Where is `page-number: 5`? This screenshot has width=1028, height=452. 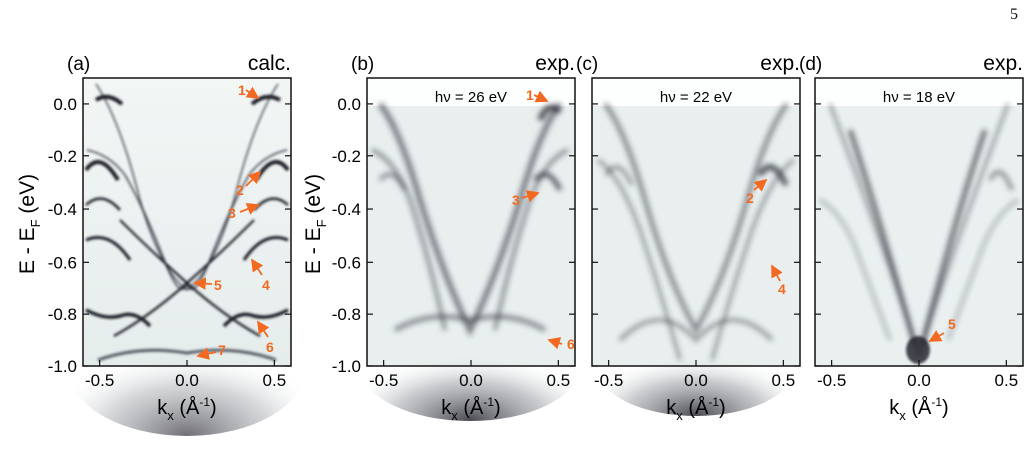
page-number: 5 is located at coordinates (1014, 14).